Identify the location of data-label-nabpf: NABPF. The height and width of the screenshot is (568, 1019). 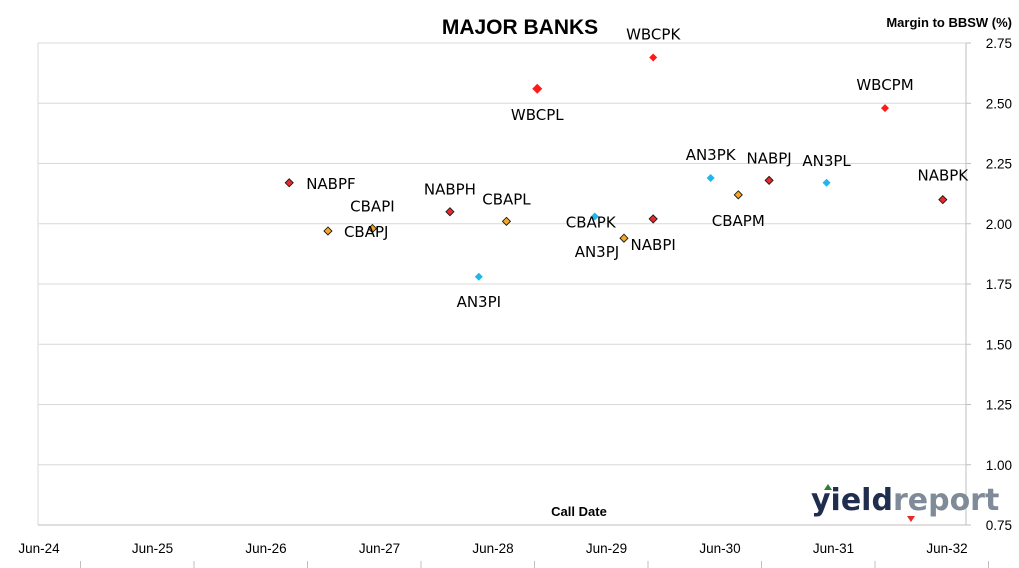
(330, 184).